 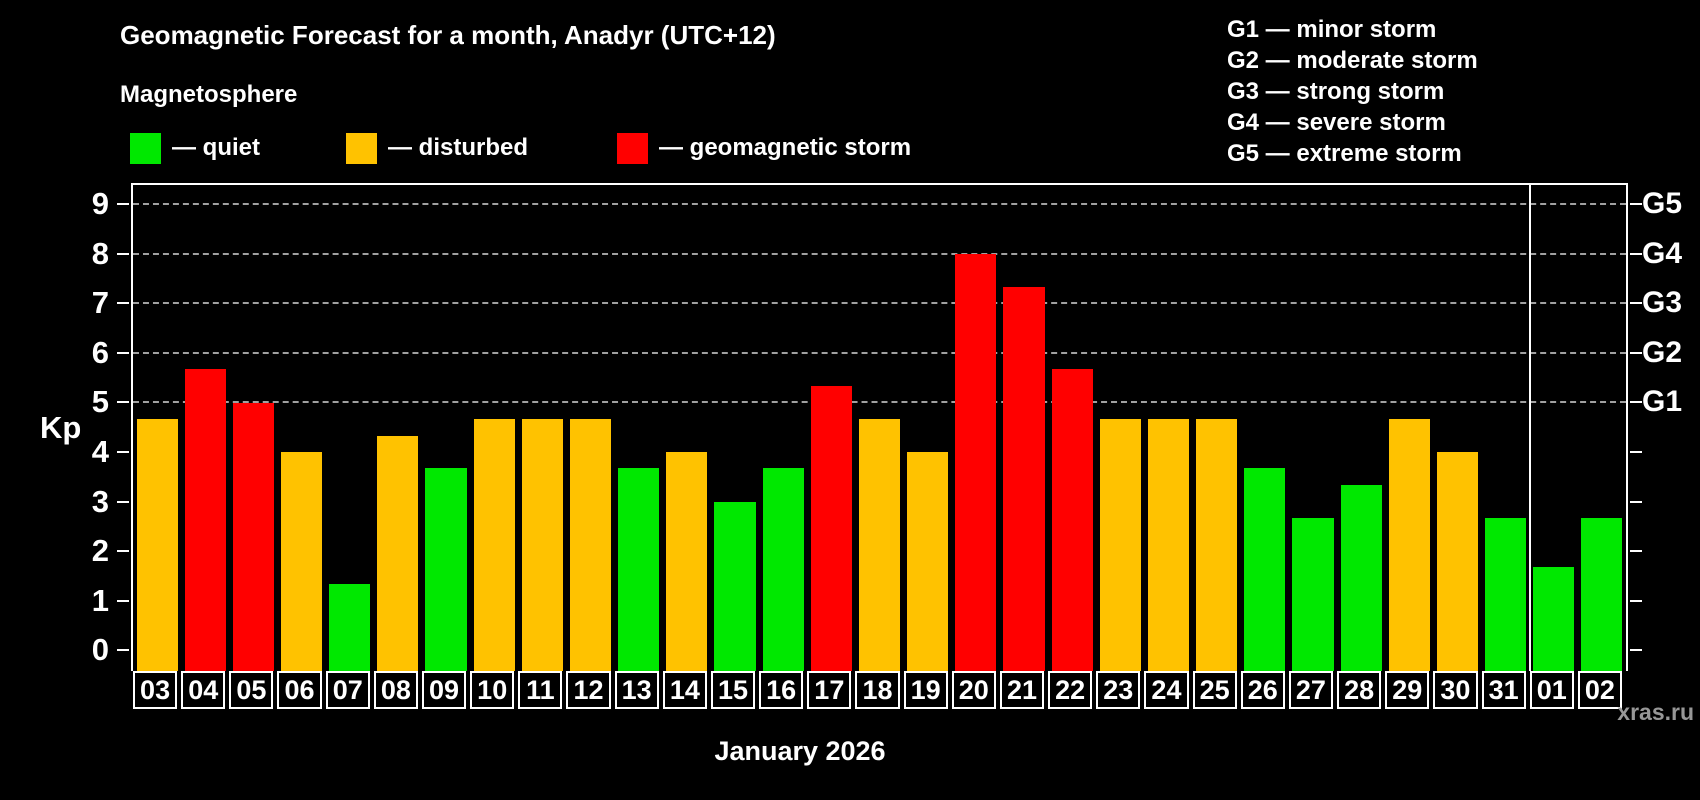 What do you see at coordinates (1662, 204) in the screenshot?
I see `g-scale-tick-label-g5: G5` at bounding box center [1662, 204].